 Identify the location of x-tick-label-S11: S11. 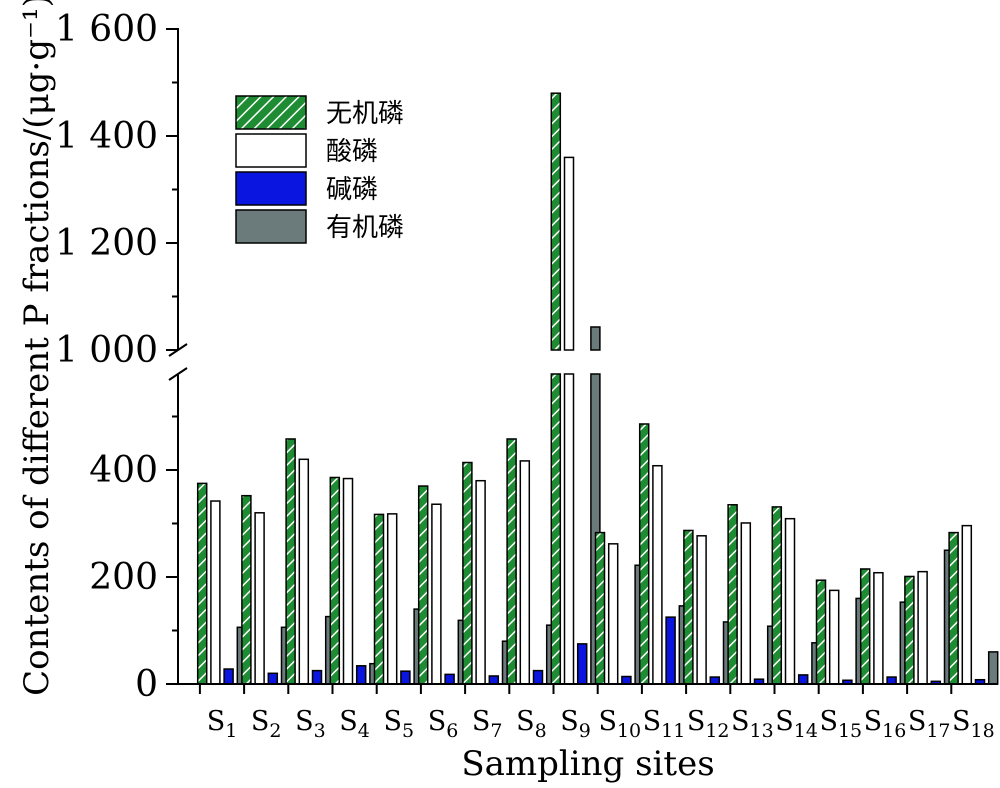
(664, 724).